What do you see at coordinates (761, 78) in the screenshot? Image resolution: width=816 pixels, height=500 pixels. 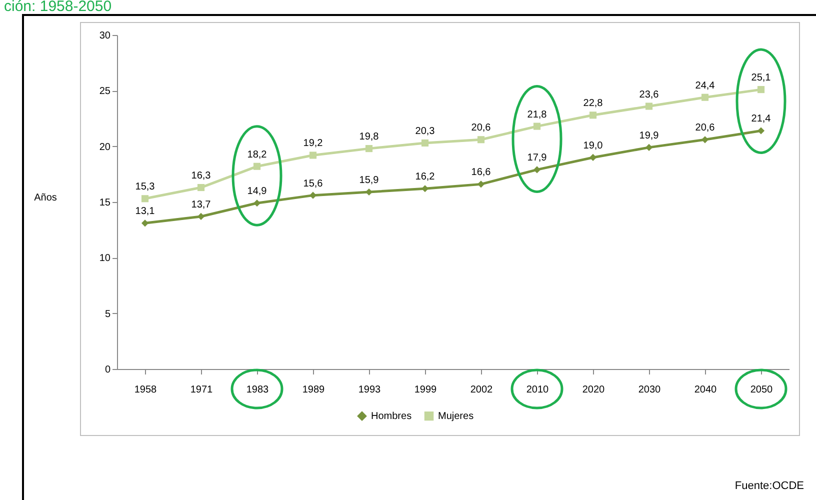 I see `data-label: 25,1` at bounding box center [761, 78].